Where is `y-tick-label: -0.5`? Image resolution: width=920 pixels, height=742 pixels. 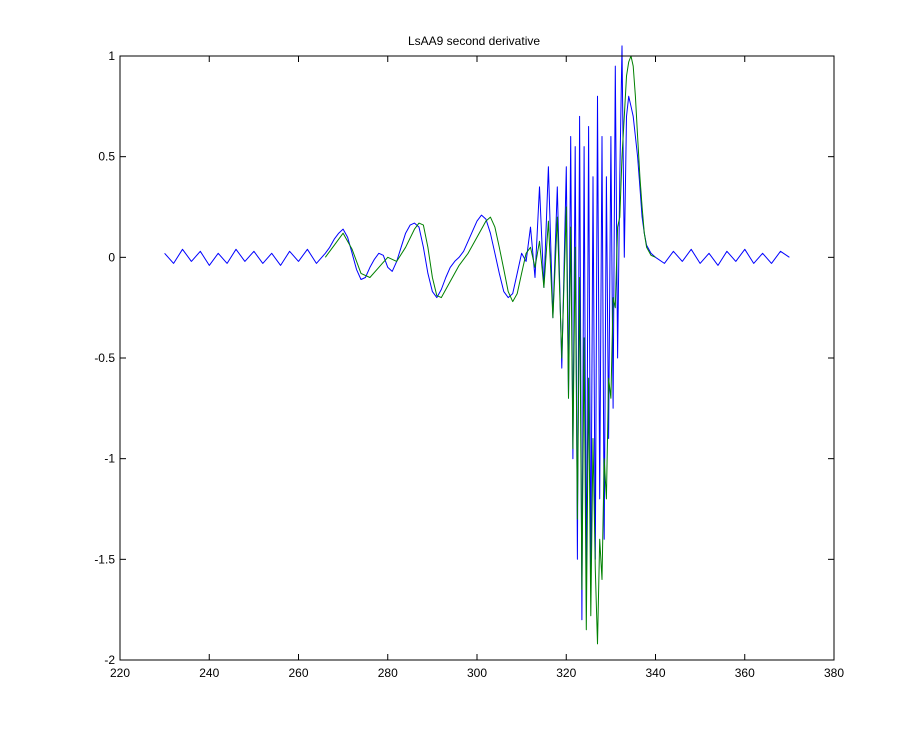 y-tick-label: -0.5 is located at coordinates (104, 358).